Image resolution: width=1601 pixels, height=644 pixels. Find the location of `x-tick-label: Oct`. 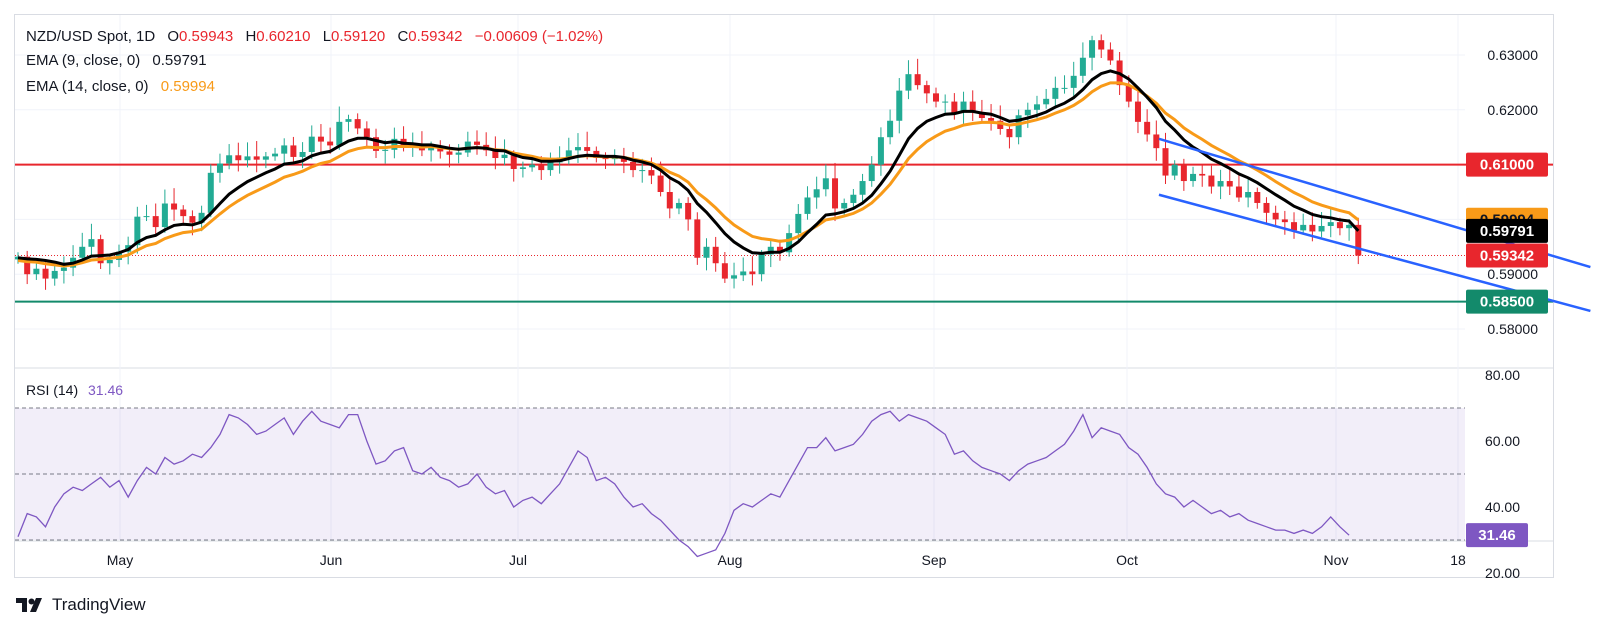

x-tick-label: Oct is located at coordinates (1127, 560).